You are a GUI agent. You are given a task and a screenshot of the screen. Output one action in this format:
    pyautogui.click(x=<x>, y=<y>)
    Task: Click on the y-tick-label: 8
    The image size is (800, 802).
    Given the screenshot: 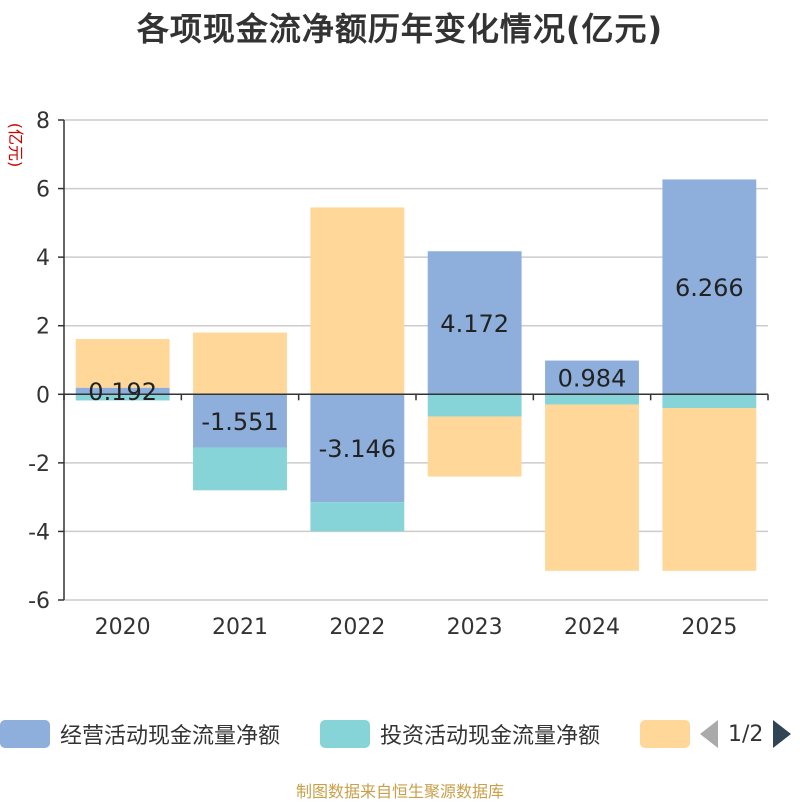 What is the action you would take?
    pyautogui.click(x=43, y=121)
    